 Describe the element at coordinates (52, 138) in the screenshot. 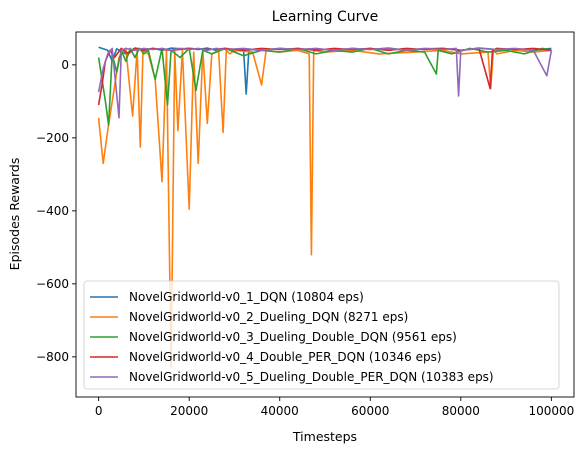

I see `y-tick-label: −200` at that location.